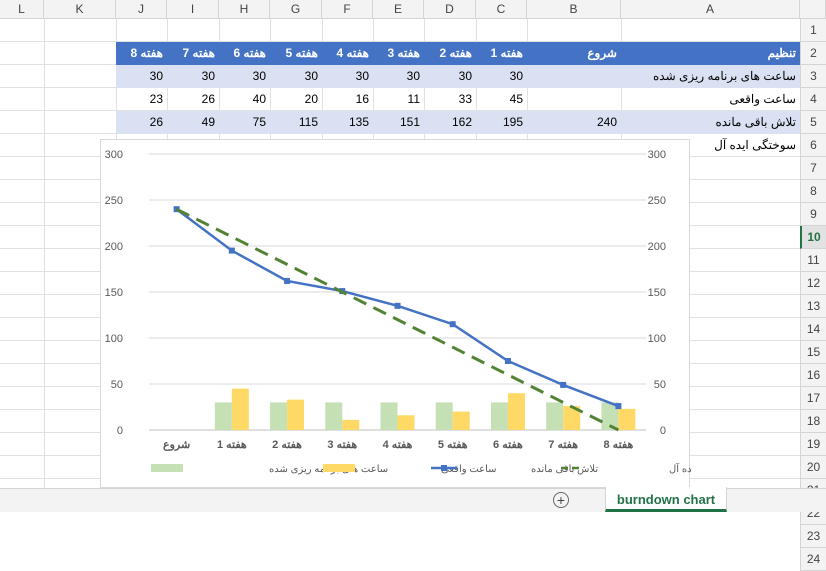 This screenshot has height=571, width=826. What do you see at coordinates (398, 122) in the screenshot?
I see `week-cell: 151` at bounding box center [398, 122].